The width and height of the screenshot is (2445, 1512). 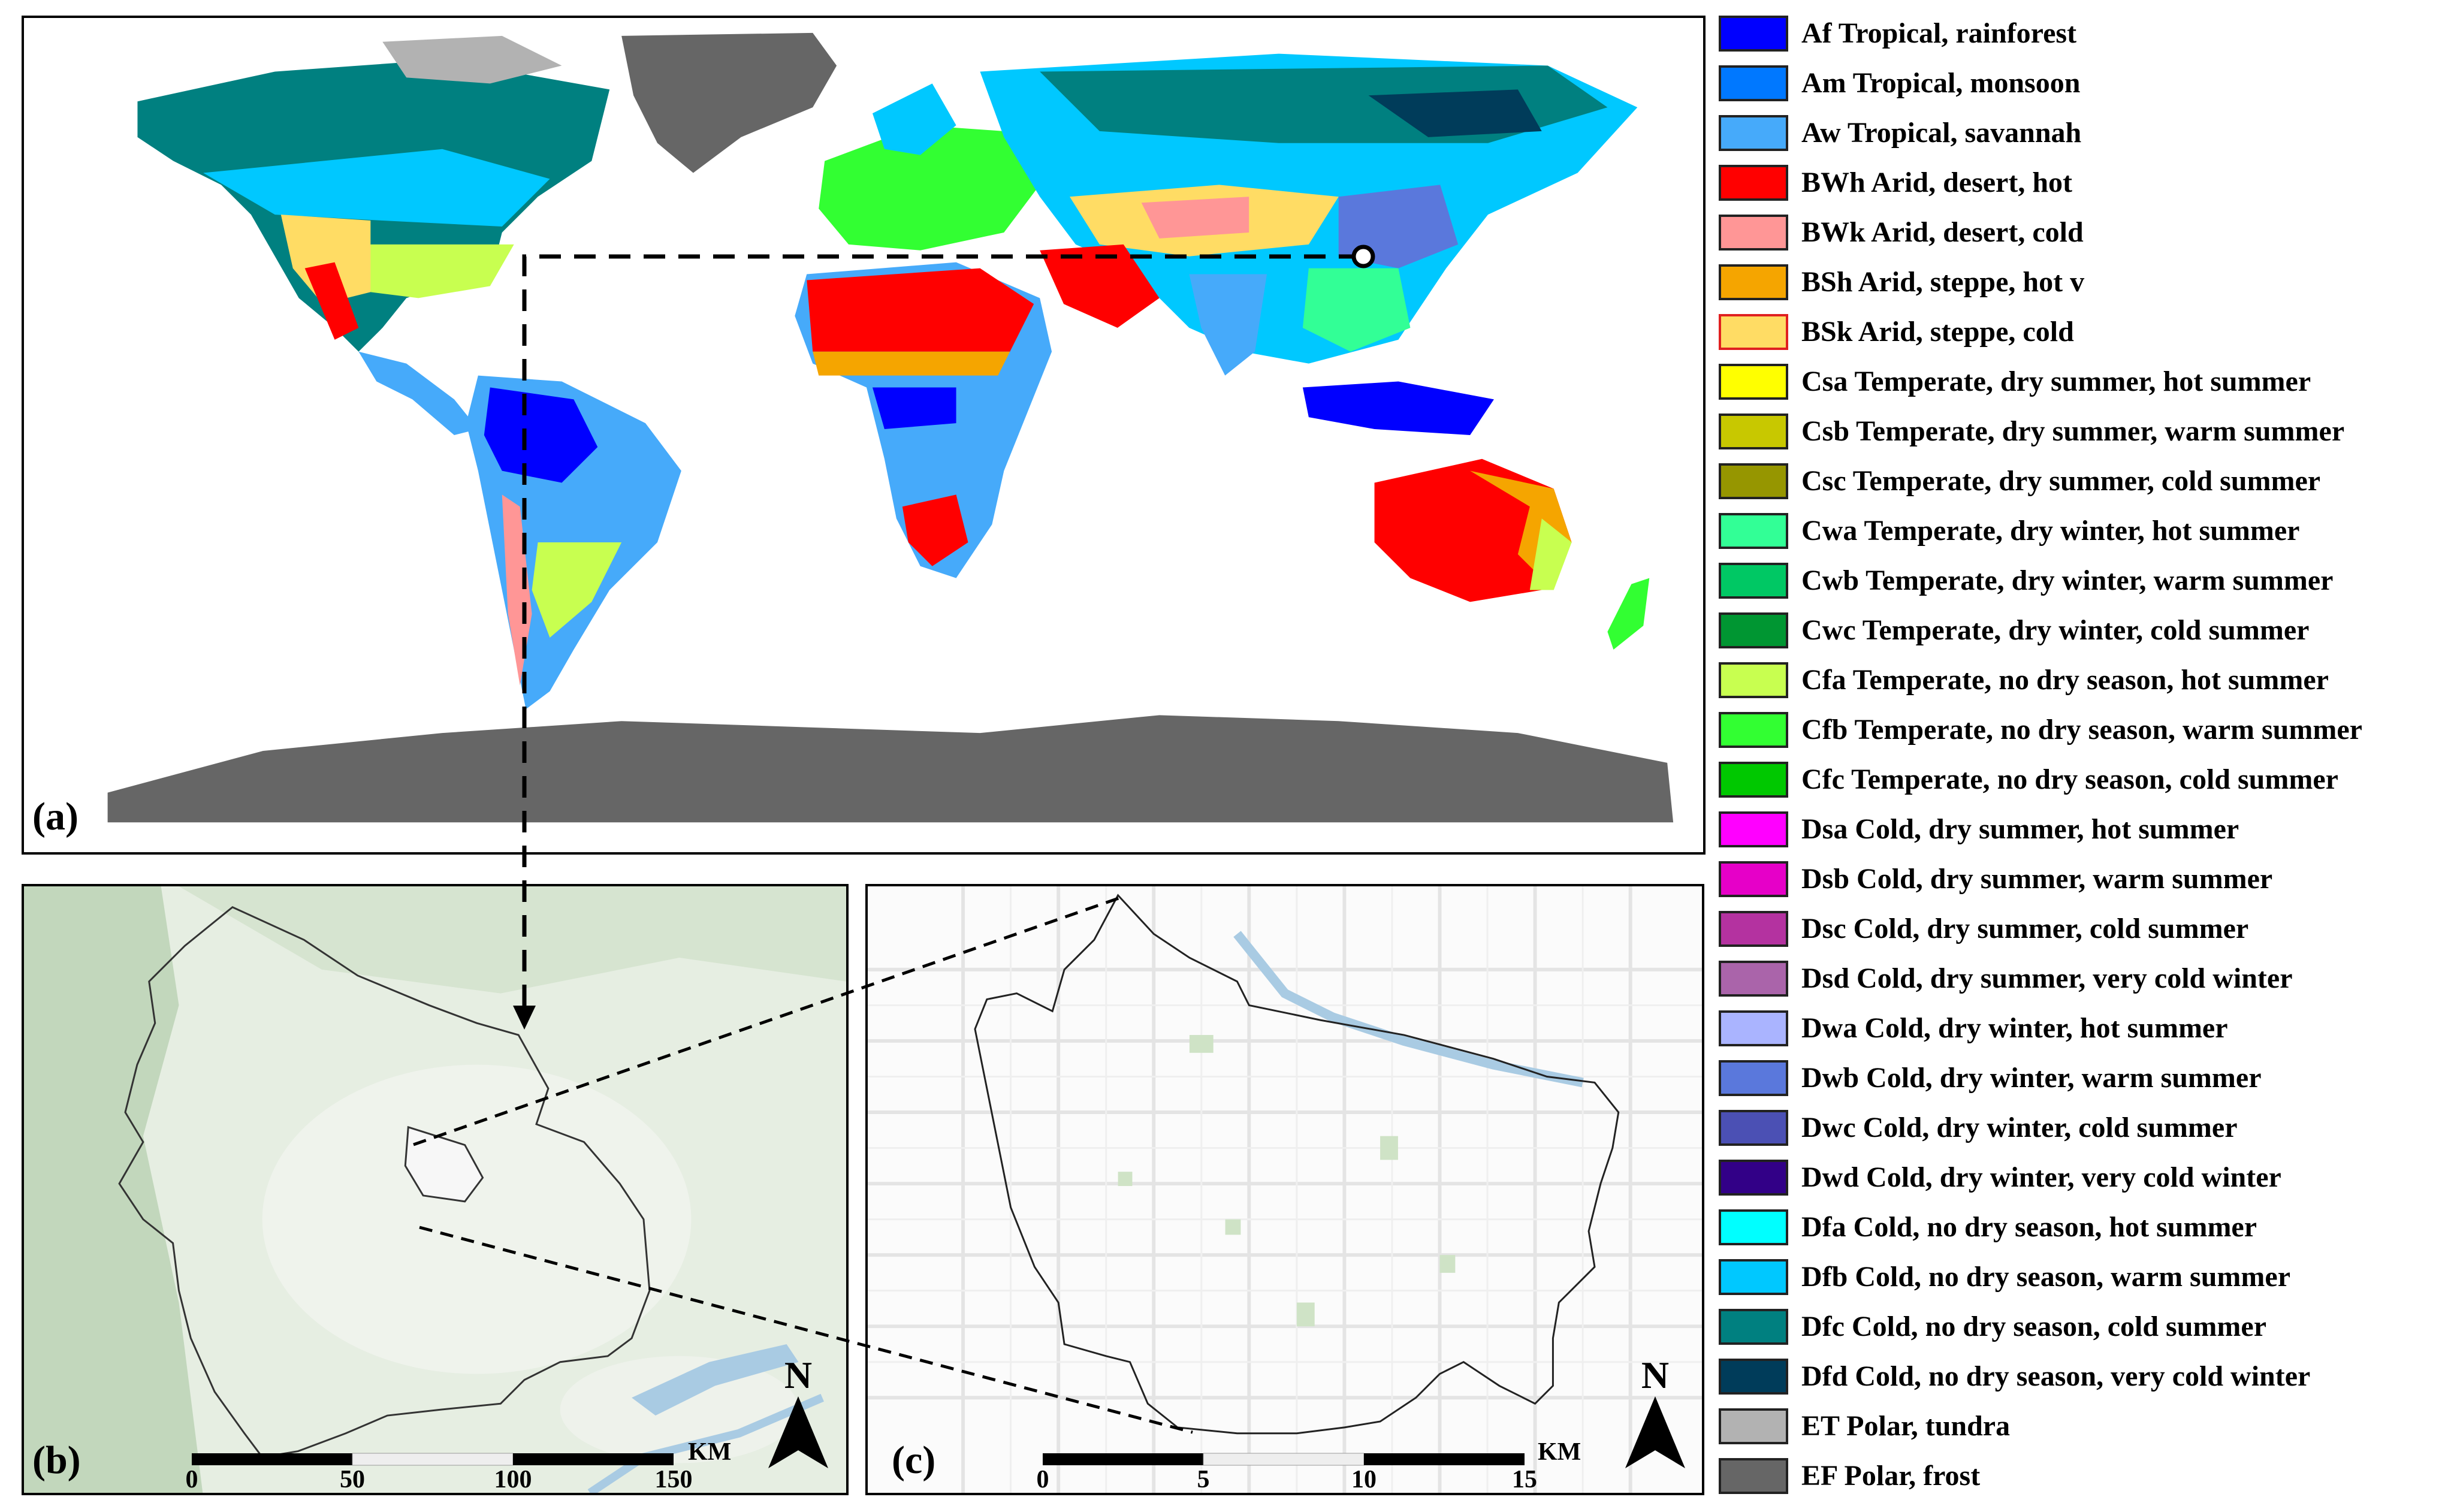 I want to click on legend-item-dwd: Dwd Cold, dry winter, very cold winter, so click(x=2077, y=1178).